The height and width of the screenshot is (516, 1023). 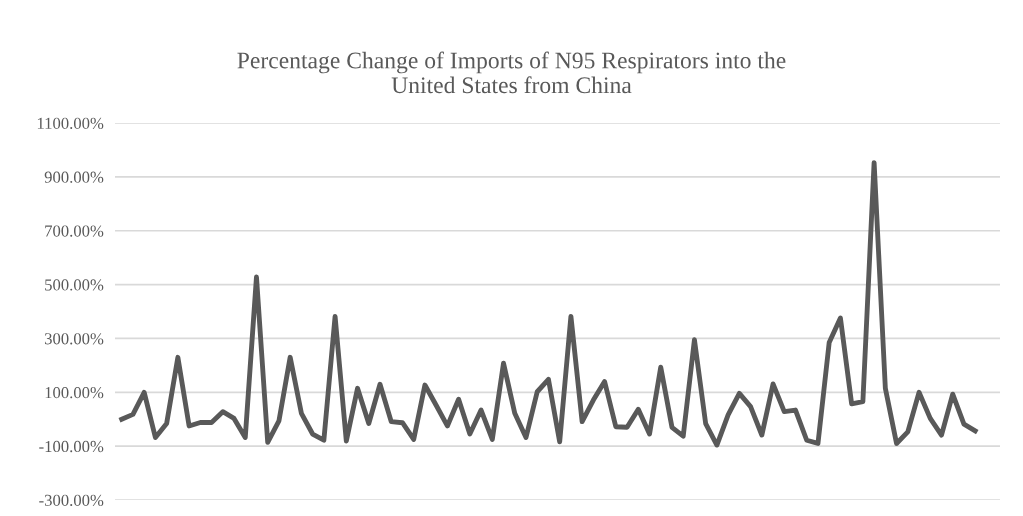 What do you see at coordinates (74, 177) in the screenshot?
I see `y-tick-label: 900.00%` at bounding box center [74, 177].